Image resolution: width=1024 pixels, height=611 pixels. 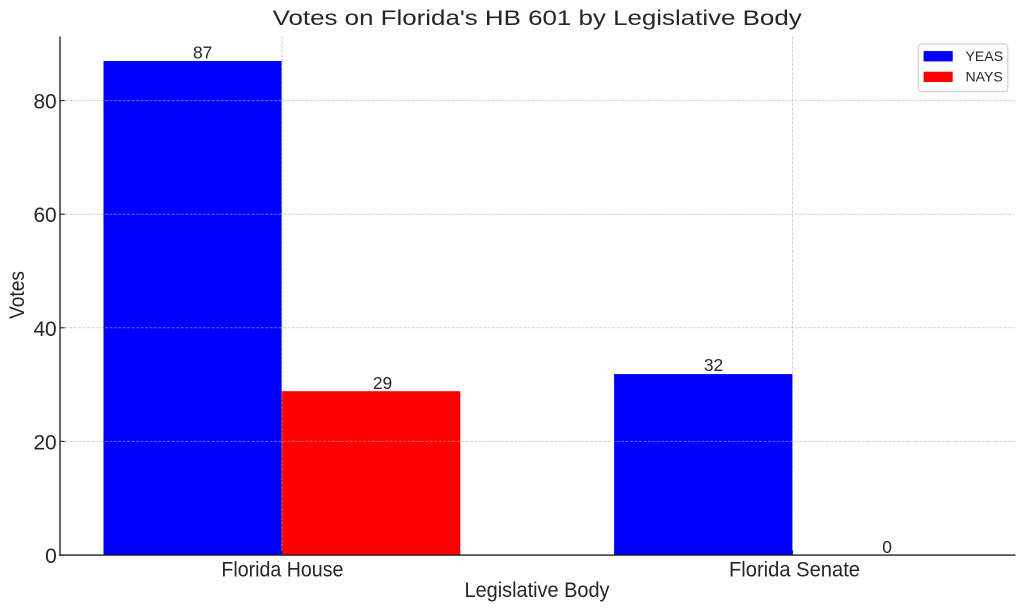 What do you see at coordinates (794, 570) in the screenshot?
I see `svg-text: Florida Senate` at bounding box center [794, 570].